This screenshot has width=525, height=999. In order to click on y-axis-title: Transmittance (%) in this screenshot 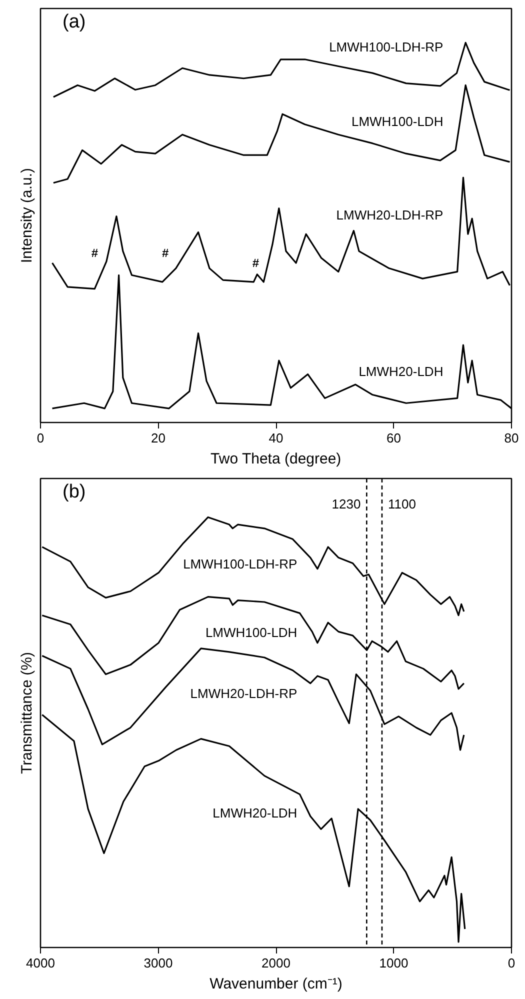, I will do `click(27, 713)`.